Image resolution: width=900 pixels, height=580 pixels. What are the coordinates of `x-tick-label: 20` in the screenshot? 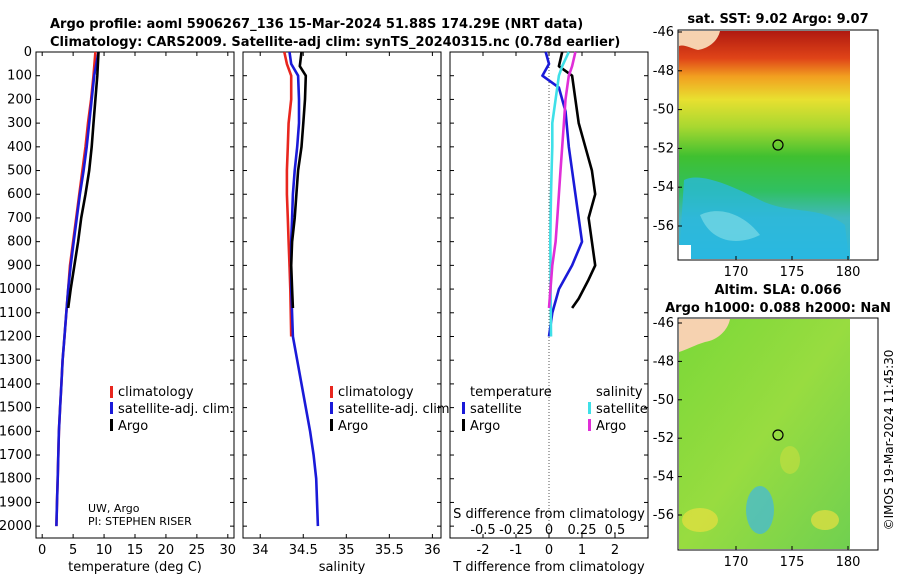 It's located at (166, 550).